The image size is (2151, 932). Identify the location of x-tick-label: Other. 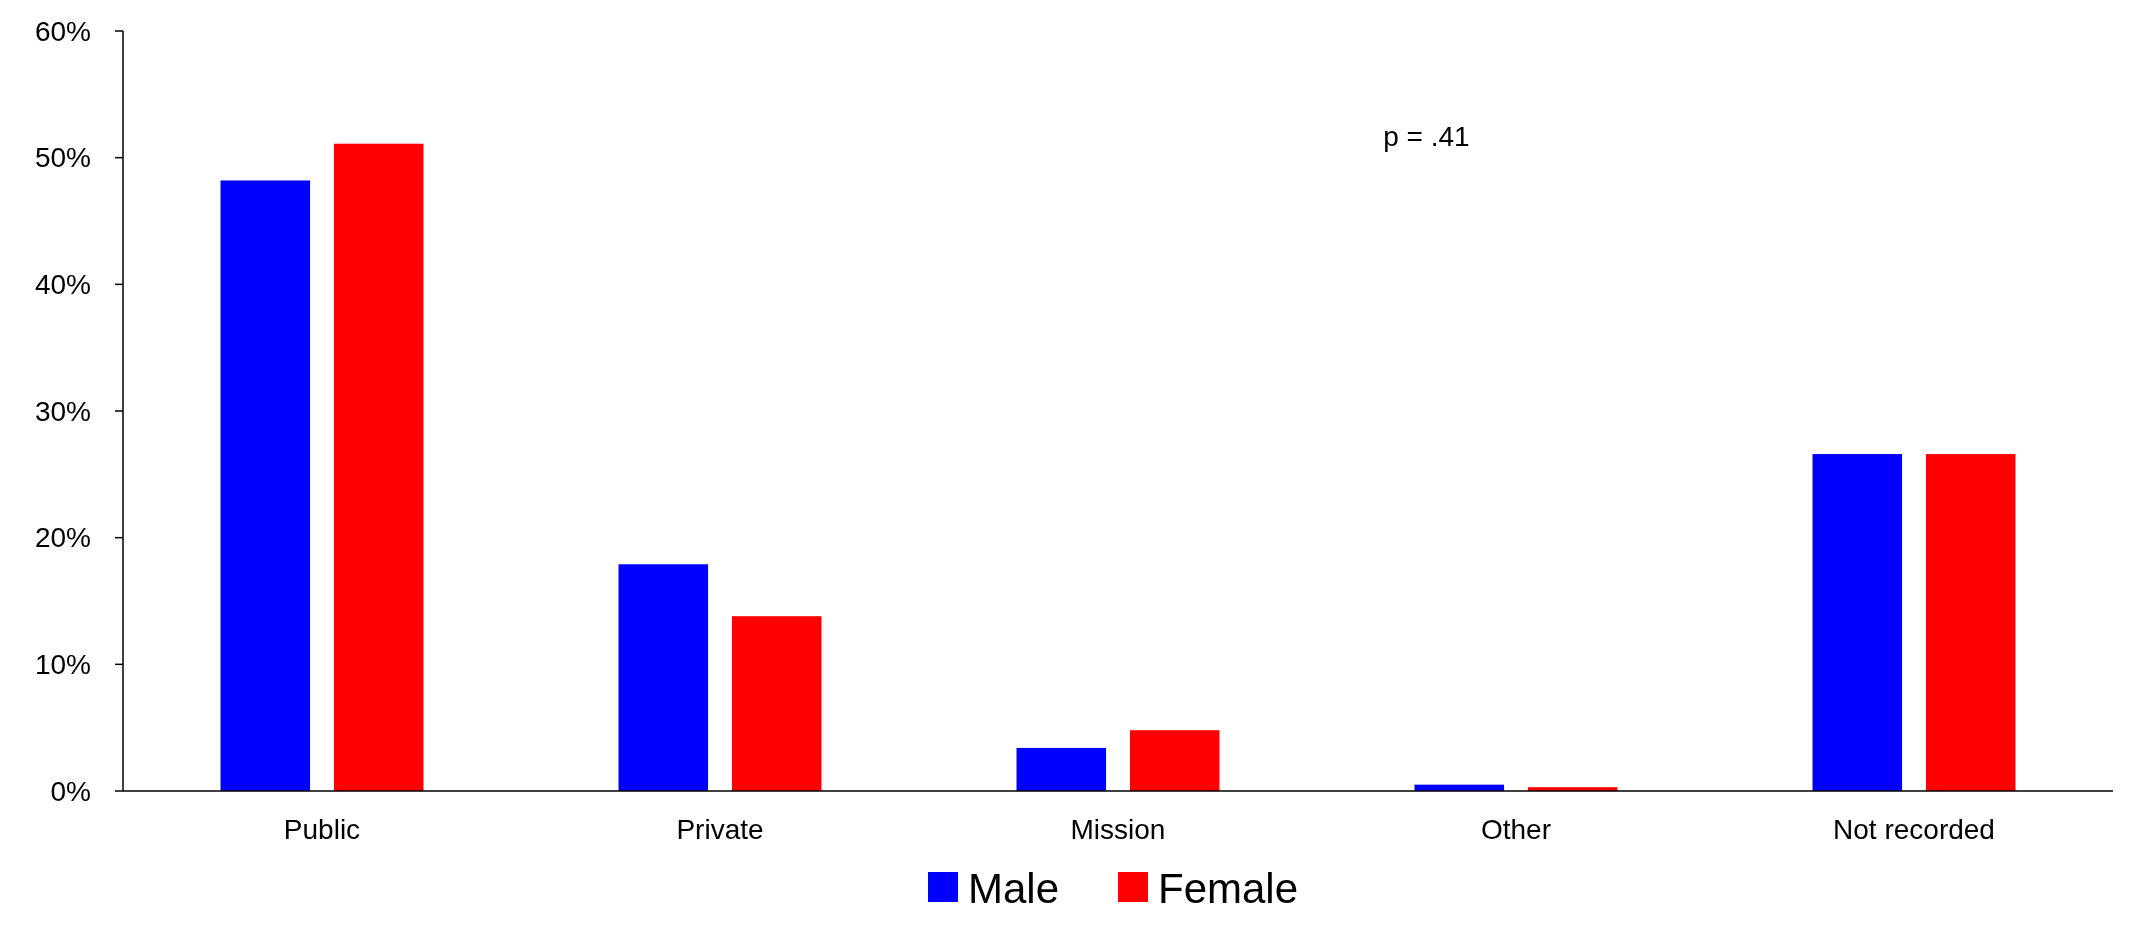
(1516, 829).